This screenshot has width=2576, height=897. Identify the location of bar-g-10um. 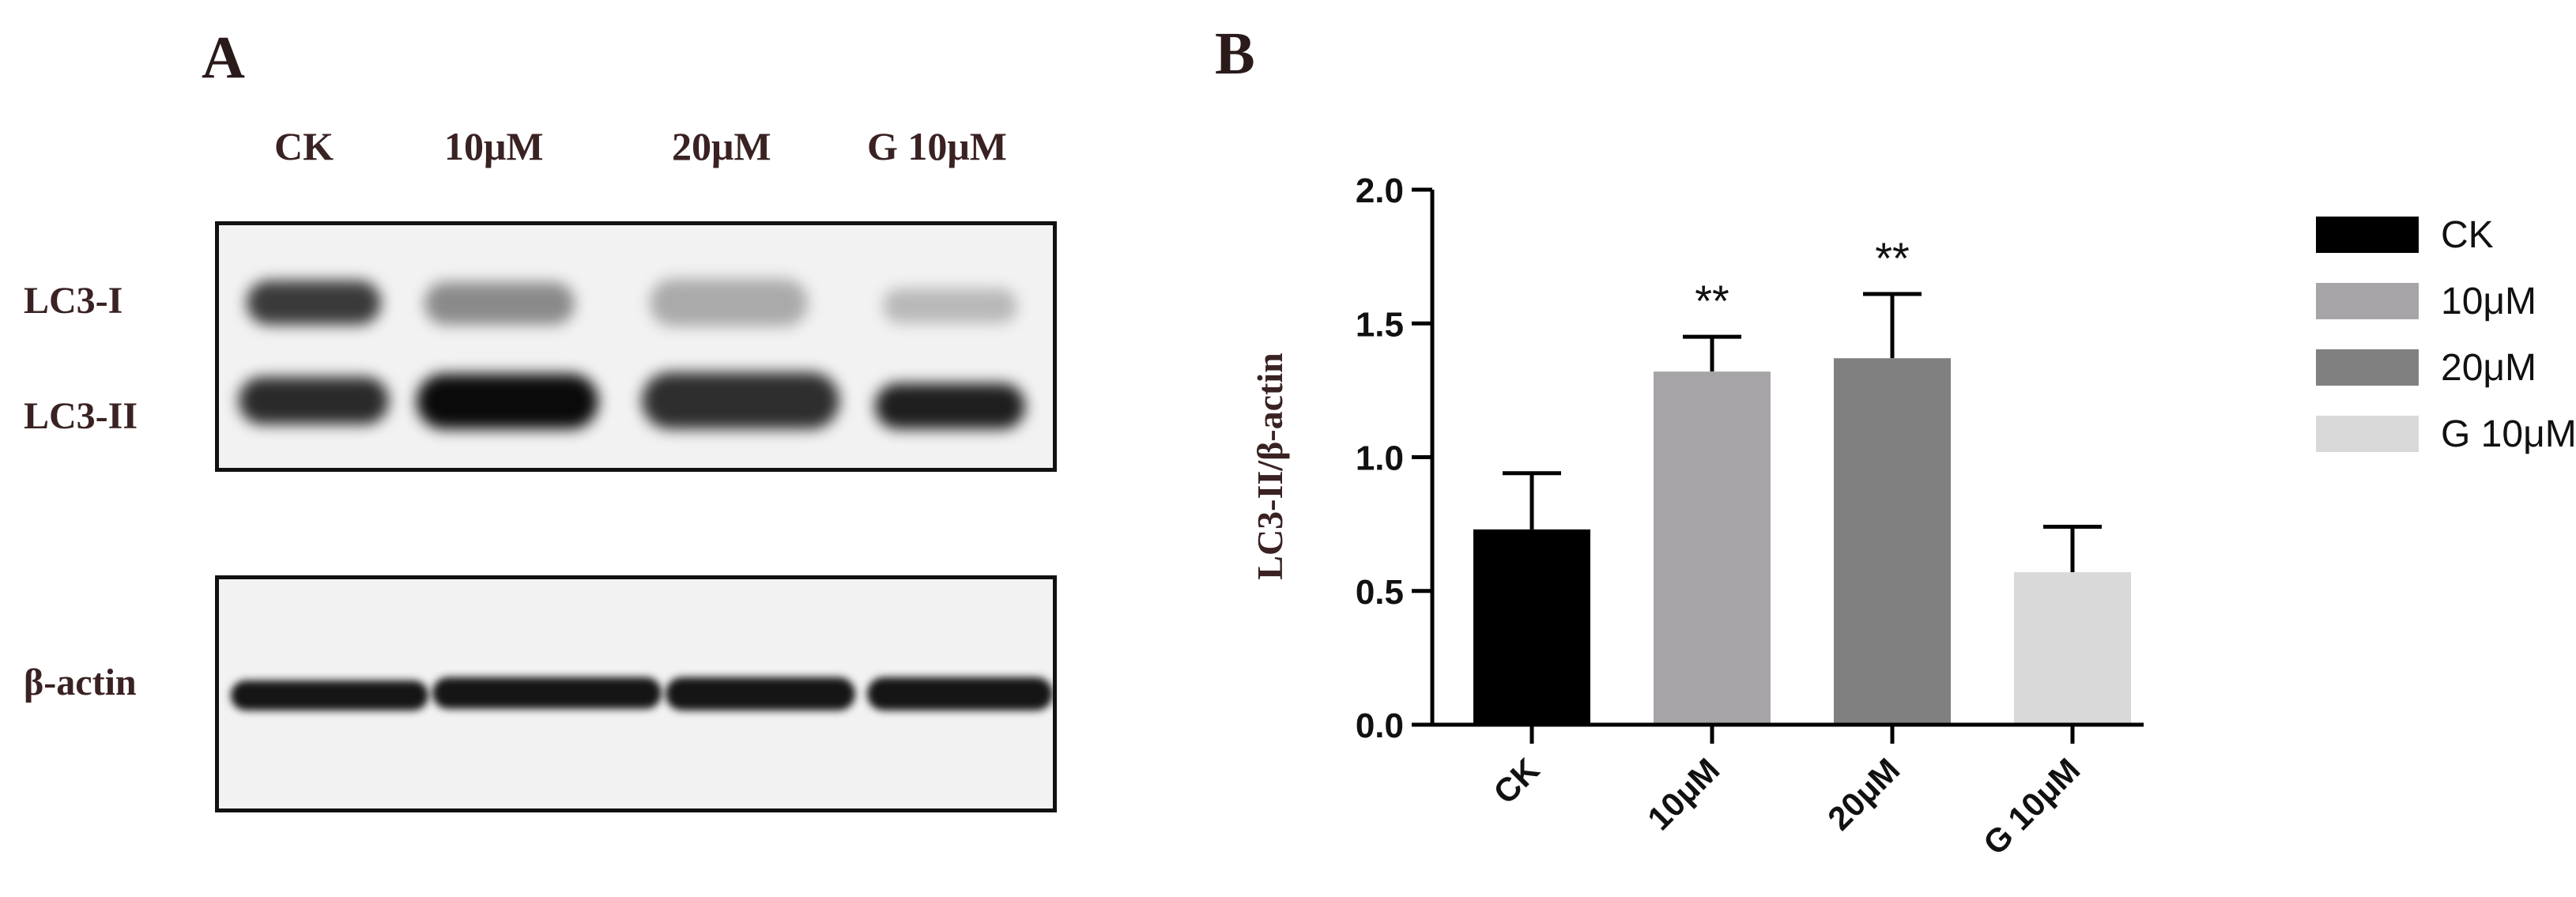
(2072, 648).